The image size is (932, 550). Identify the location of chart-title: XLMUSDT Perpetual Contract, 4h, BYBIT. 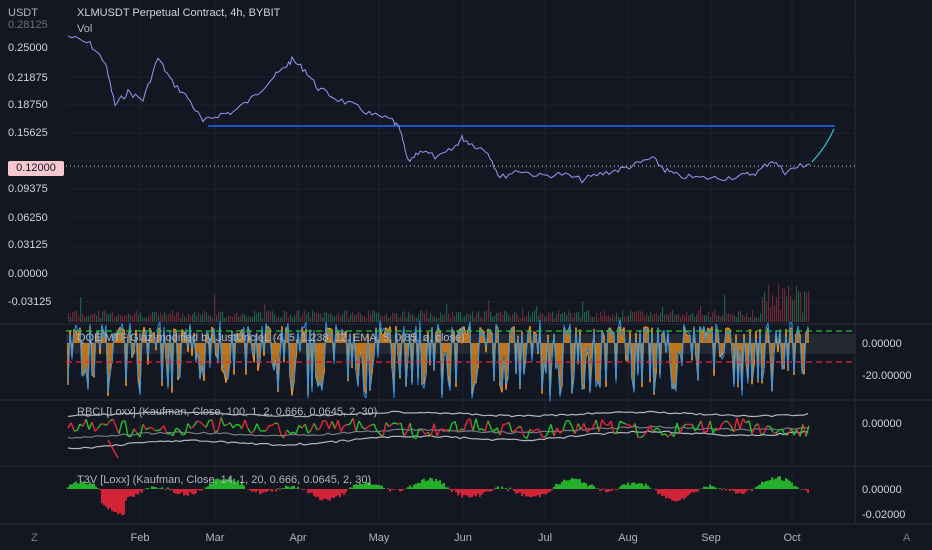
(179, 13).